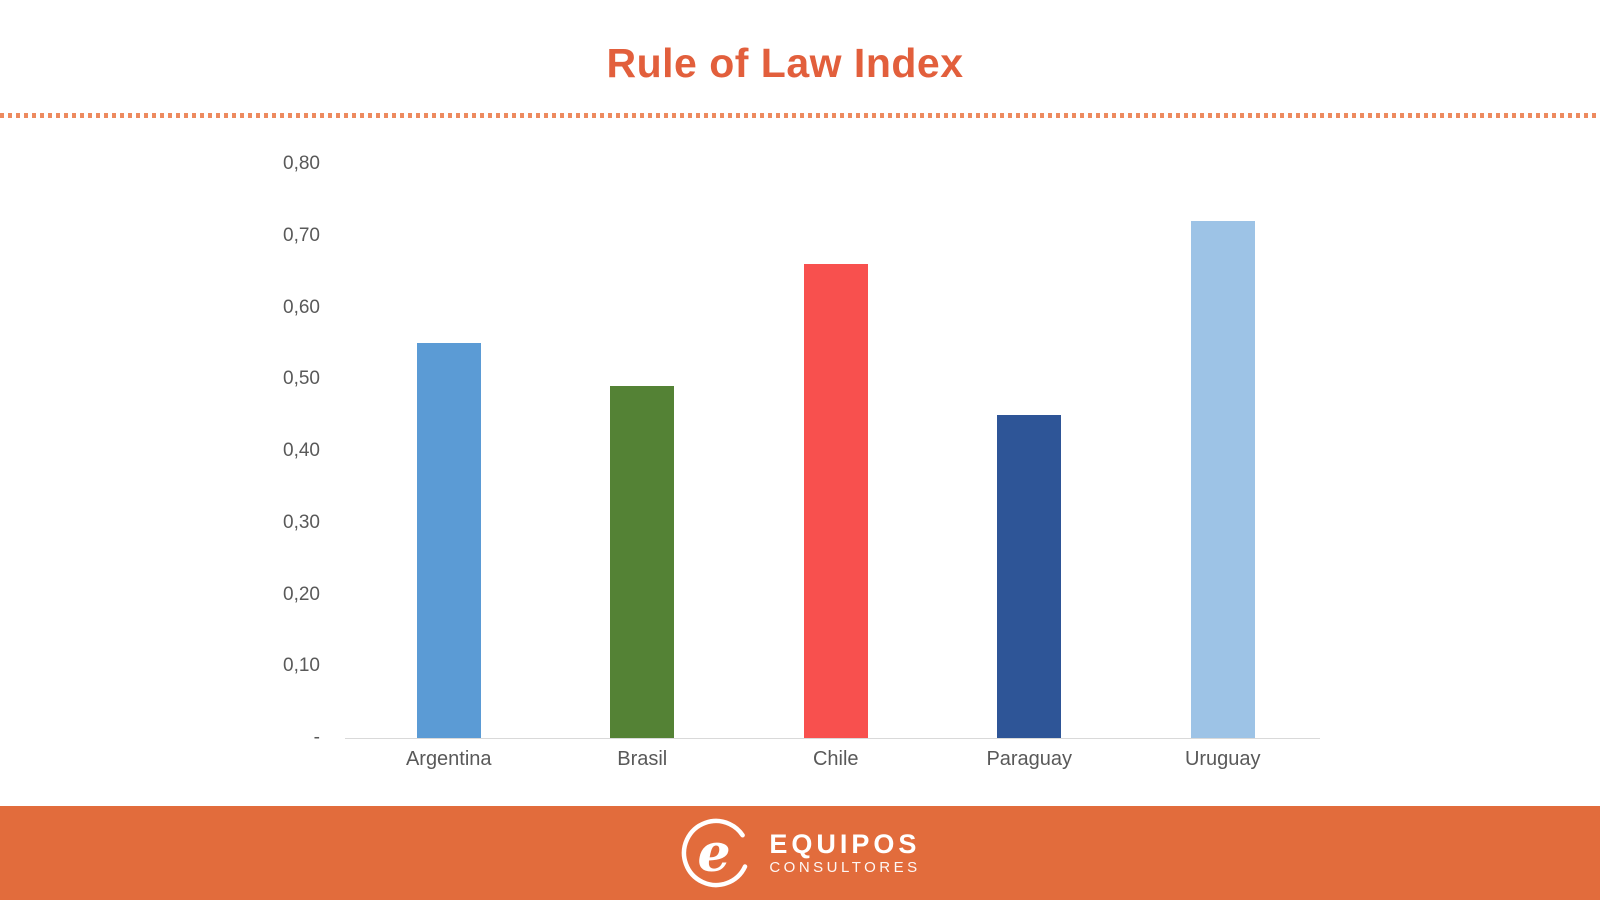  Describe the element at coordinates (301, 594) in the screenshot. I see `y-tick-label: 0,20` at that location.